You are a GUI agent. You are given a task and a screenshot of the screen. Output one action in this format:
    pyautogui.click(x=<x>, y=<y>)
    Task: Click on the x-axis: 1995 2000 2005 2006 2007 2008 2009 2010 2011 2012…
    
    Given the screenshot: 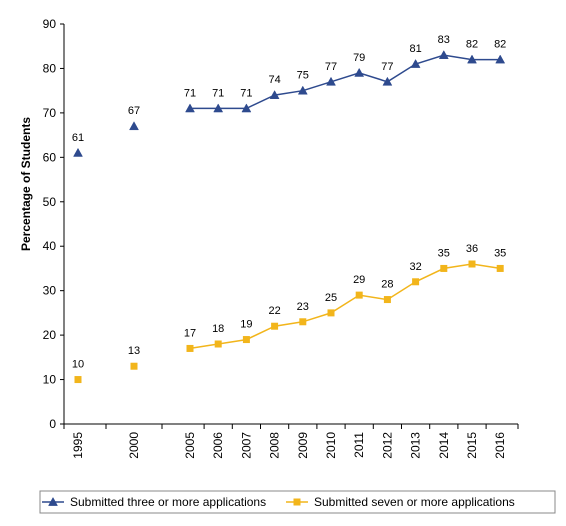 What is the action you would take?
    pyautogui.click(x=291, y=441)
    